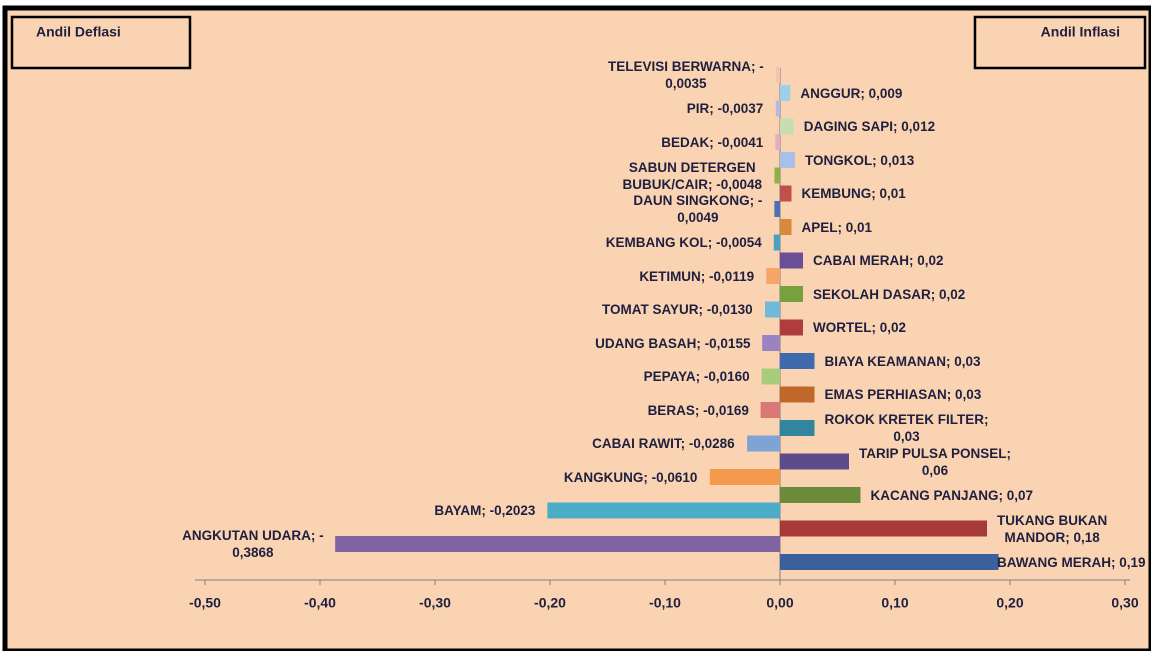 The width and height of the screenshot is (1151, 651). Describe the element at coordinates (78, 32) in the screenshot. I see `legend-label: Andil Deflasi` at that location.